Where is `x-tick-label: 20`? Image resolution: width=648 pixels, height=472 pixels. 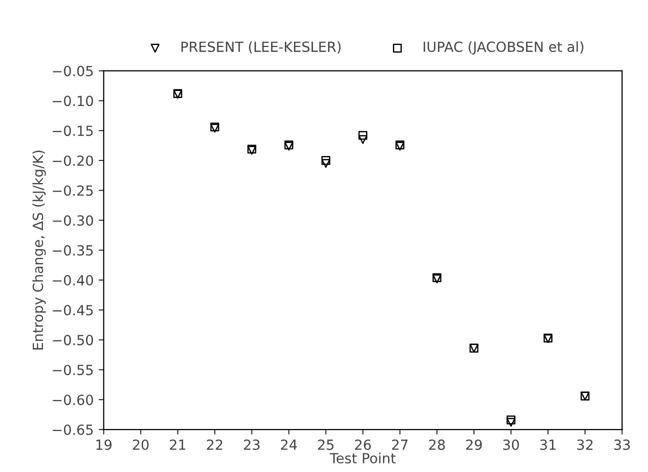
x-tick-label: 20 is located at coordinates (140, 444).